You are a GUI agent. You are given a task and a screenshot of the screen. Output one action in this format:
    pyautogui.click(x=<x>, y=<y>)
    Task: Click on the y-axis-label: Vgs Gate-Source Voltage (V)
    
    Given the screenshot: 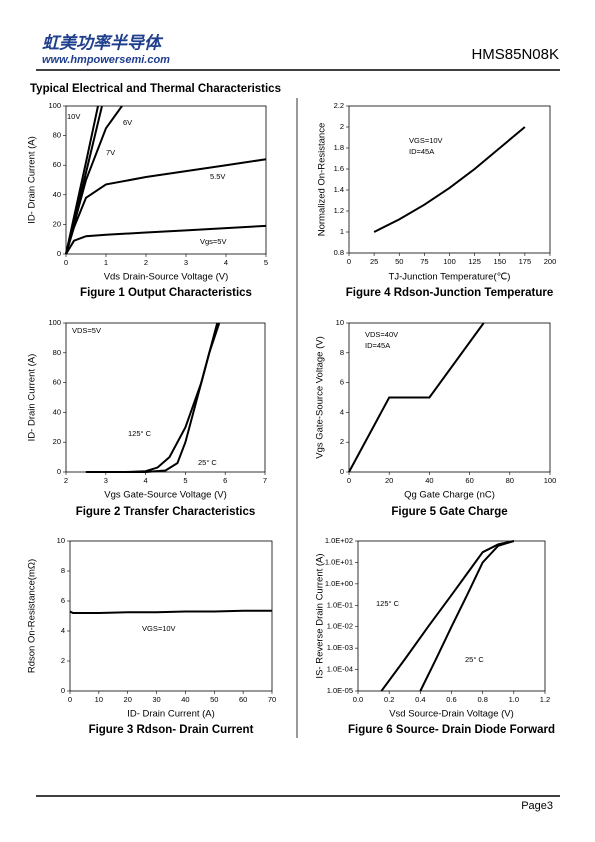 What is the action you would take?
    pyautogui.click(x=320, y=397)
    